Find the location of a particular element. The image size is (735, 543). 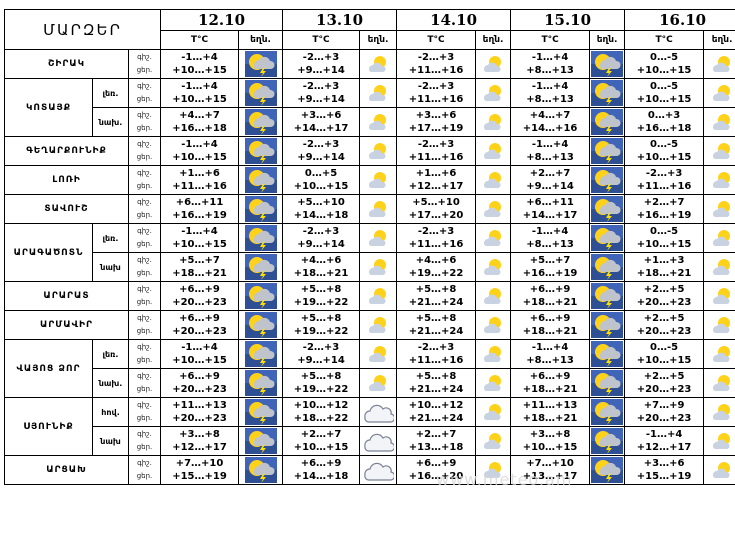

night-temp: +5…+8 is located at coordinates (321, 376).